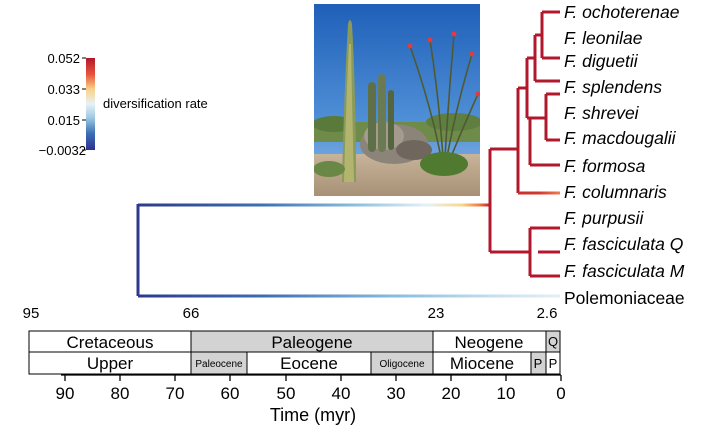 The height and width of the screenshot is (432, 720). I want to click on legend-tick-label: 0.015, so click(63, 120).